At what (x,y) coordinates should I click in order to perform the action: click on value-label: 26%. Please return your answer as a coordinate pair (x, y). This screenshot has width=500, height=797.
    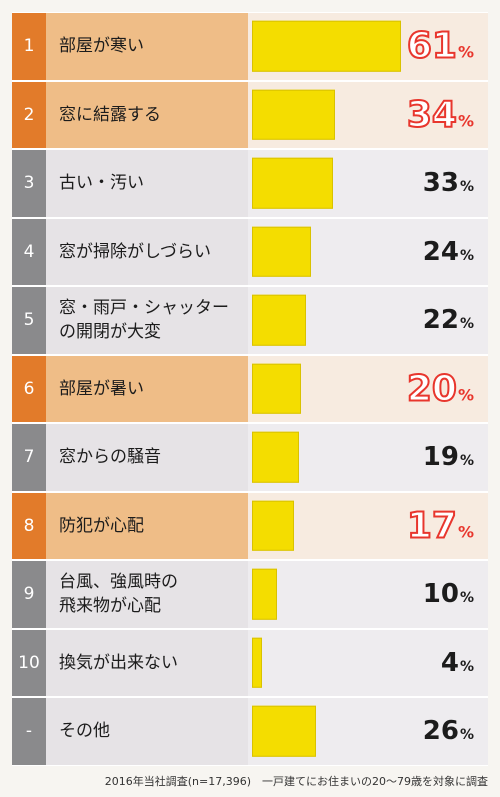
    Looking at the image, I should click on (448, 731).